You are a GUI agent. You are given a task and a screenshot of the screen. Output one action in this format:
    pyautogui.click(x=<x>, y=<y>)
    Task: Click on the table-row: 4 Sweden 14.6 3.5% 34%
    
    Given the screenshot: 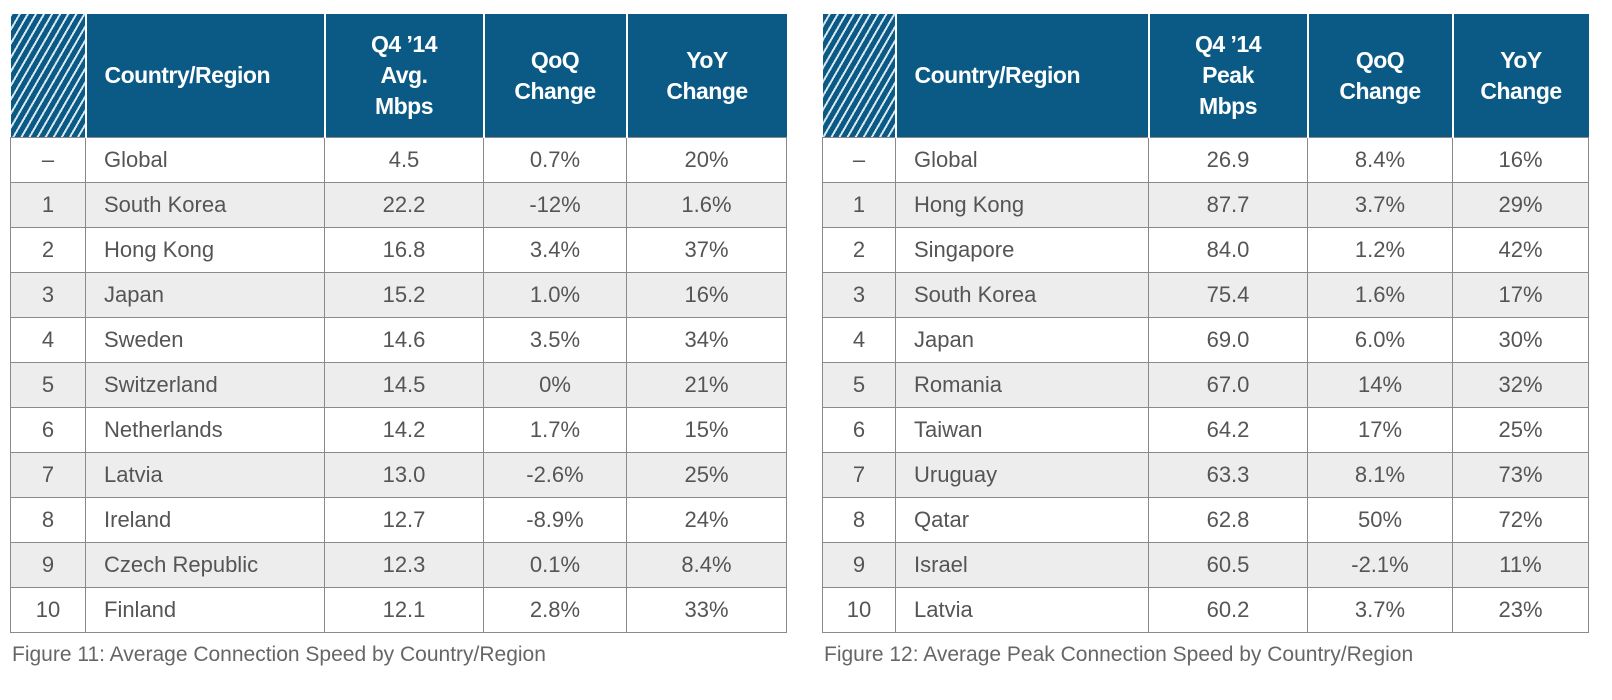 What is the action you would take?
    pyautogui.click(x=398, y=340)
    